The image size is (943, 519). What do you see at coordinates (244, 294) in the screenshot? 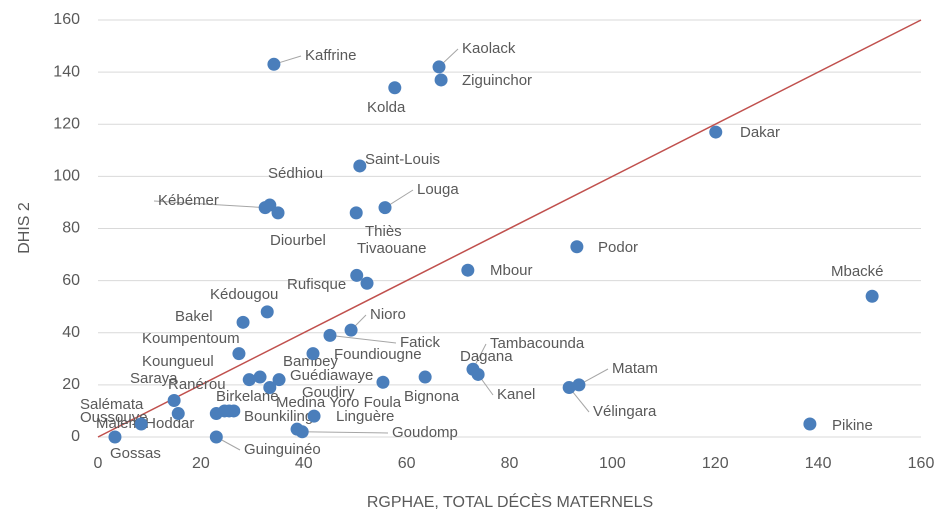
I see `point-label: Kédougou` at bounding box center [244, 294].